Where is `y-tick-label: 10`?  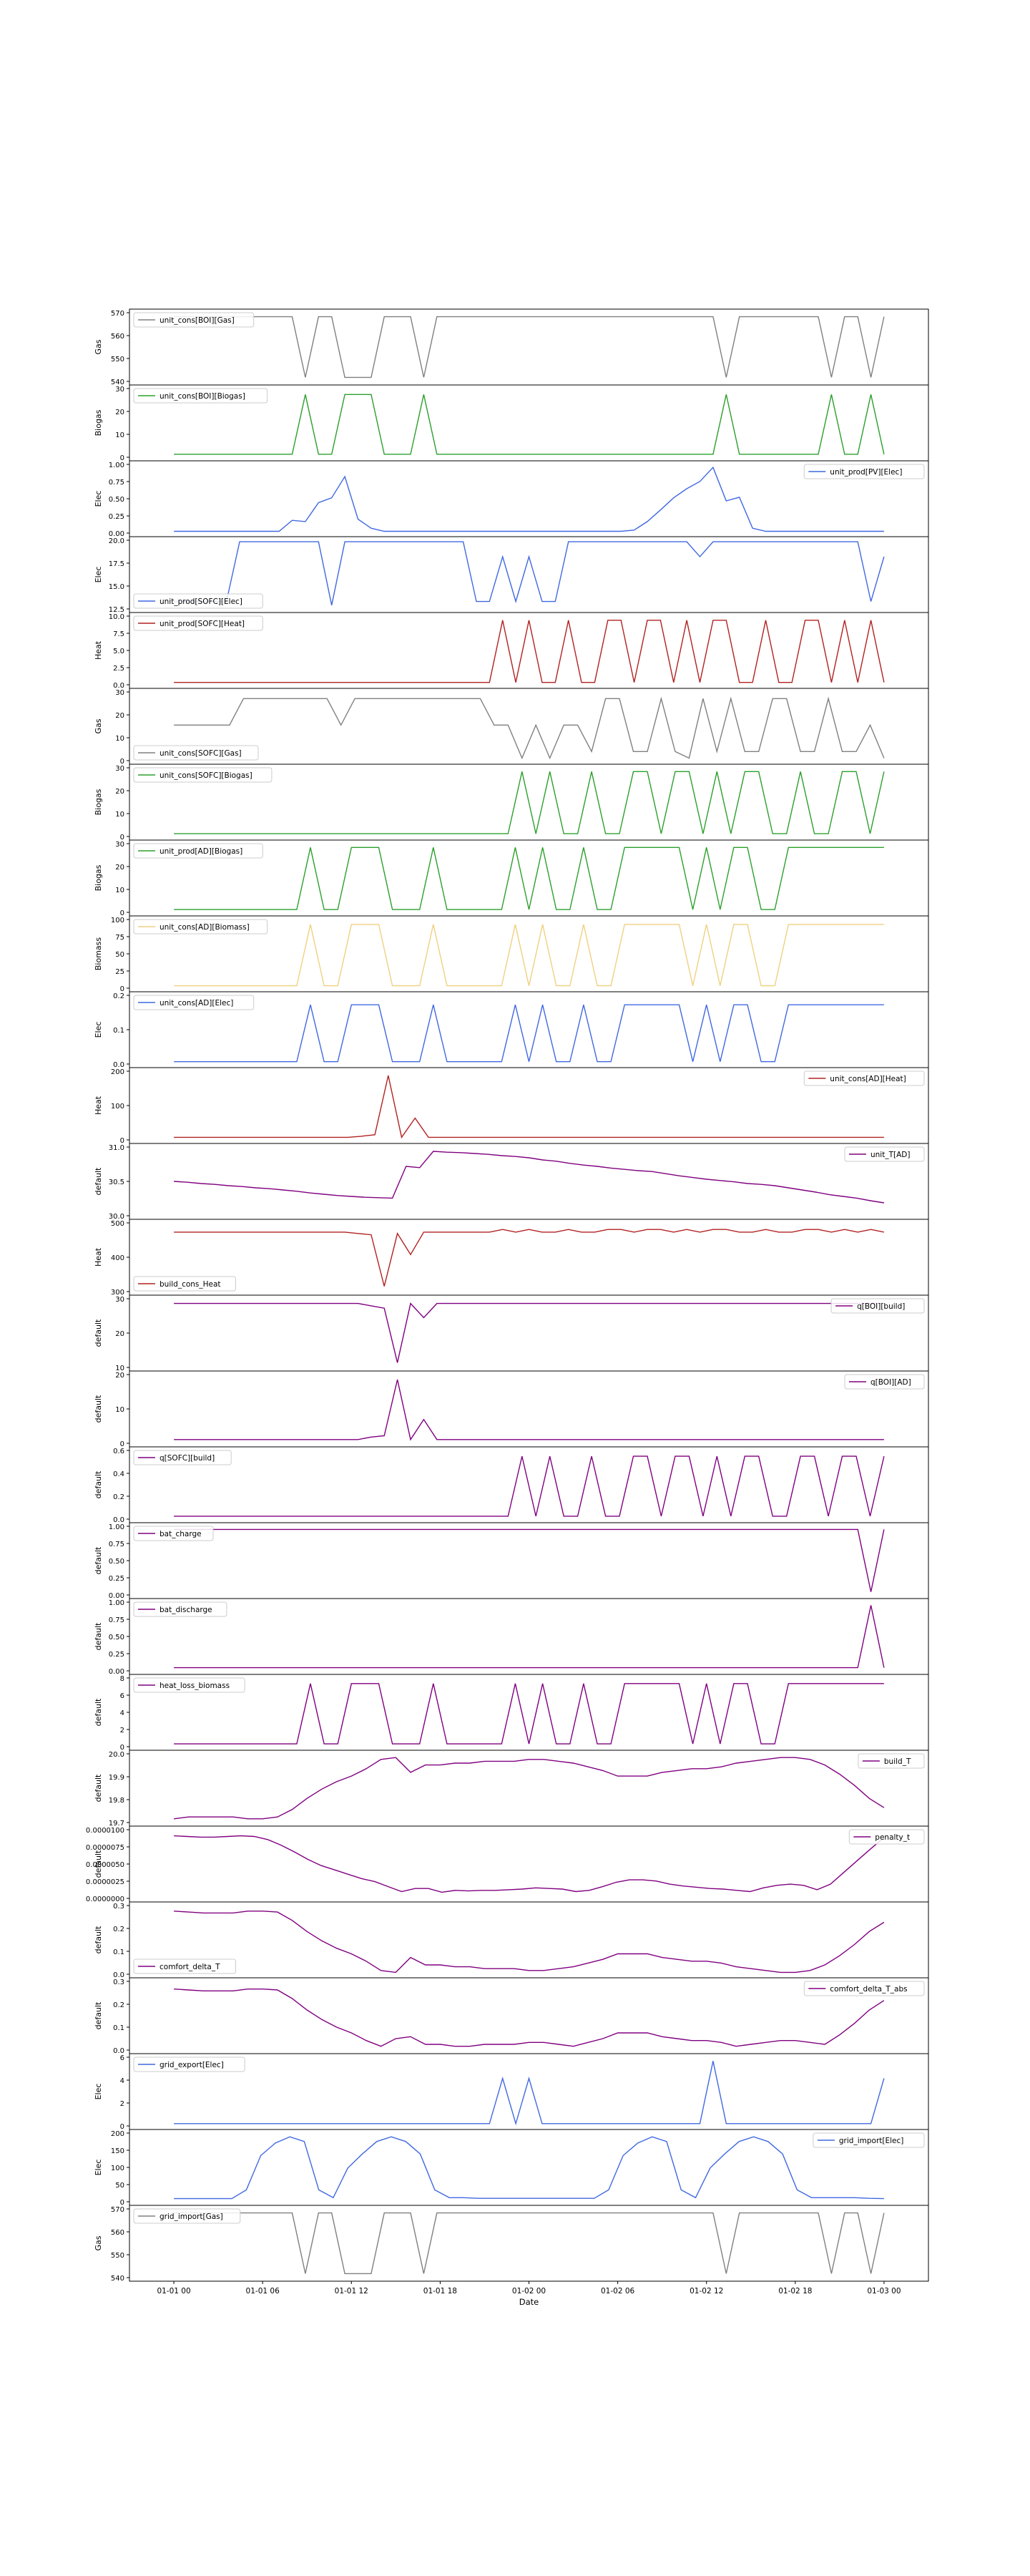 y-tick-label: 10 is located at coordinates (120, 890).